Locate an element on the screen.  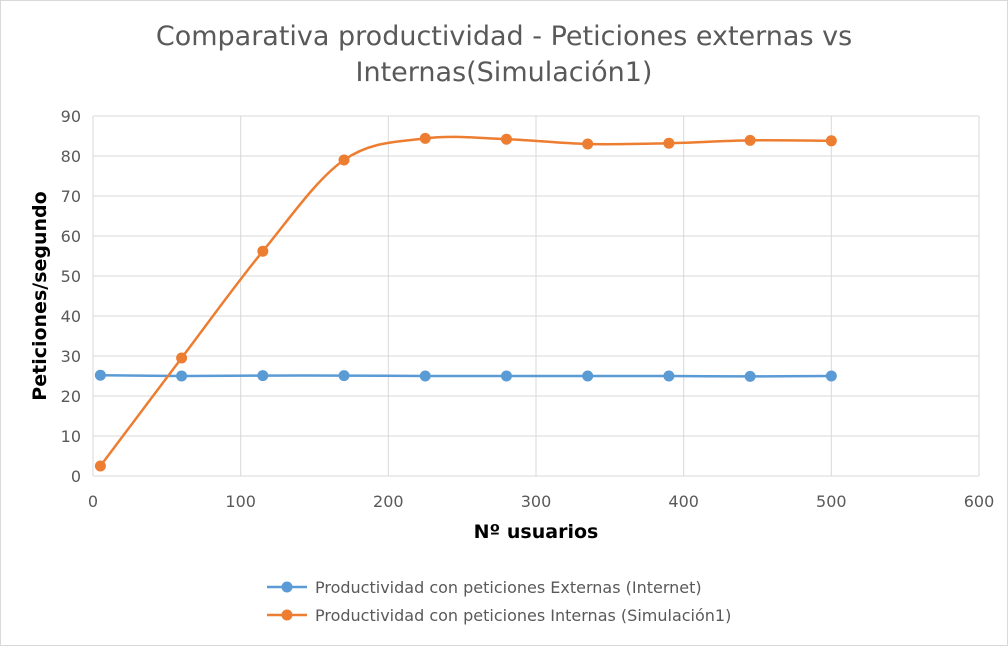
x-tick-label: 500 is located at coordinates (831, 501).